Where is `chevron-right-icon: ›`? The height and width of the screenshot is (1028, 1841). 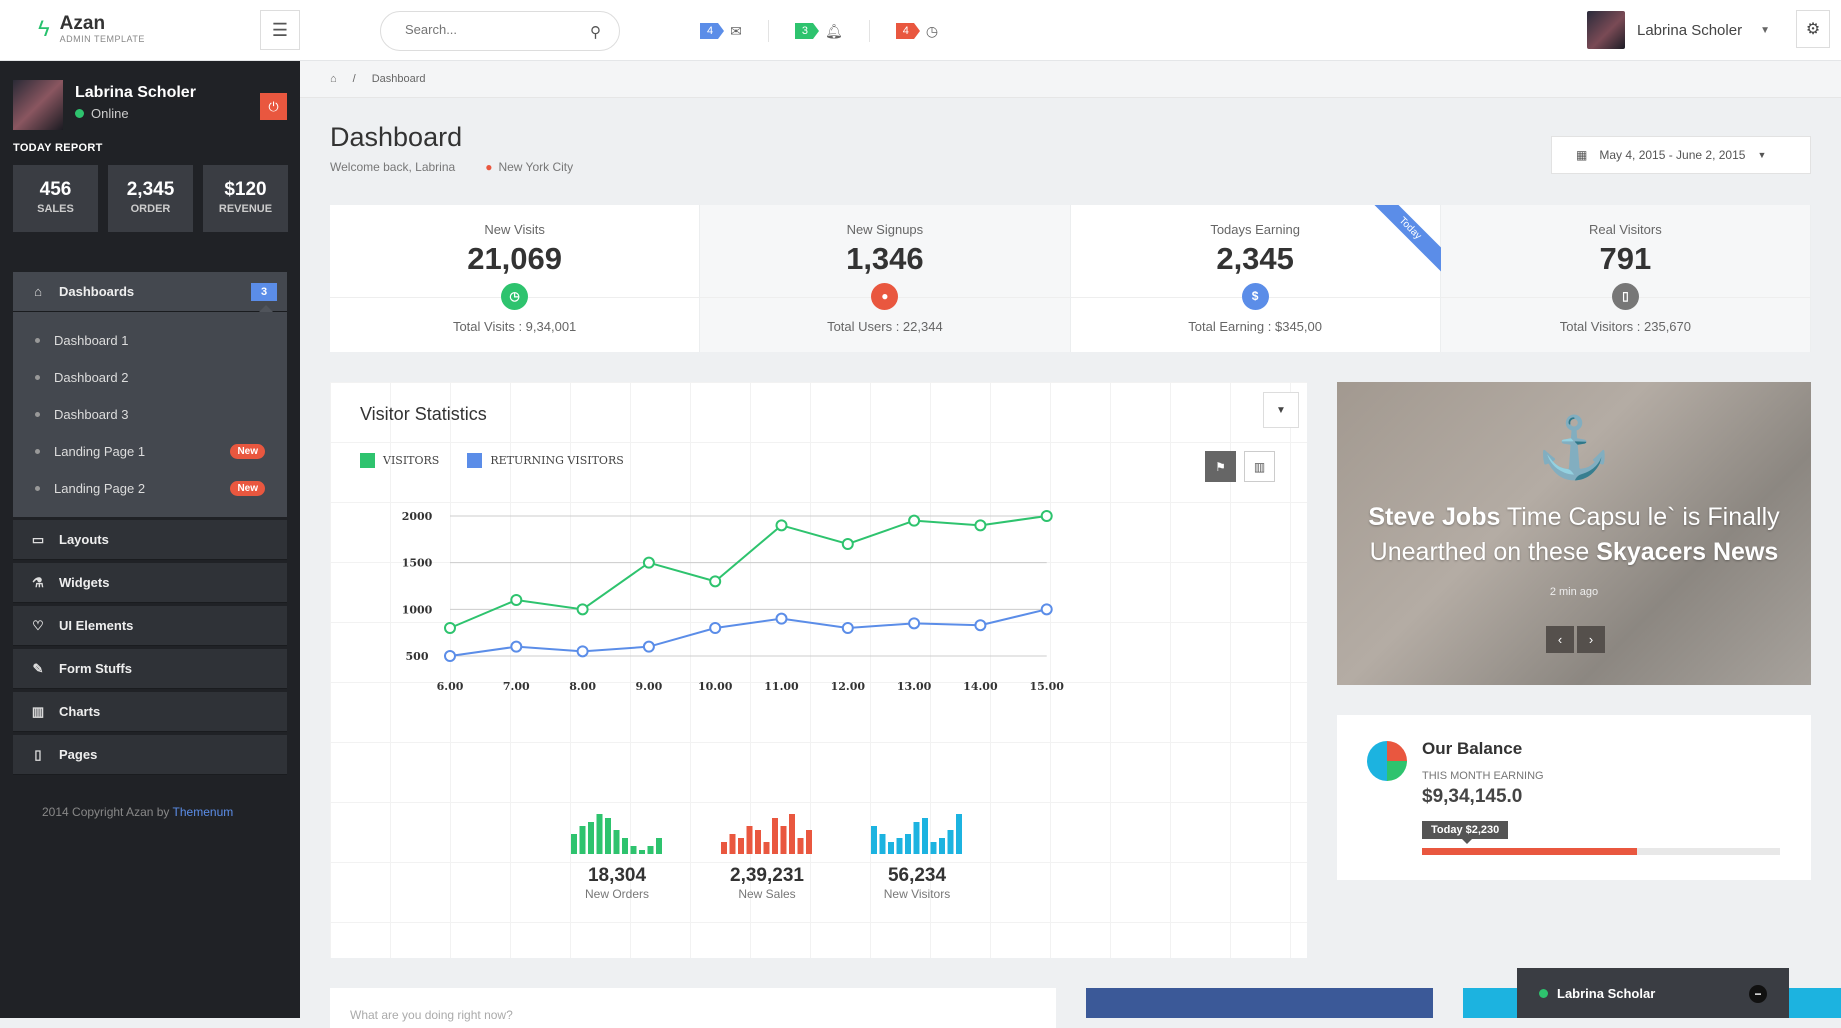 chevron-right-icon: › is located at coordinates (1591, 639).